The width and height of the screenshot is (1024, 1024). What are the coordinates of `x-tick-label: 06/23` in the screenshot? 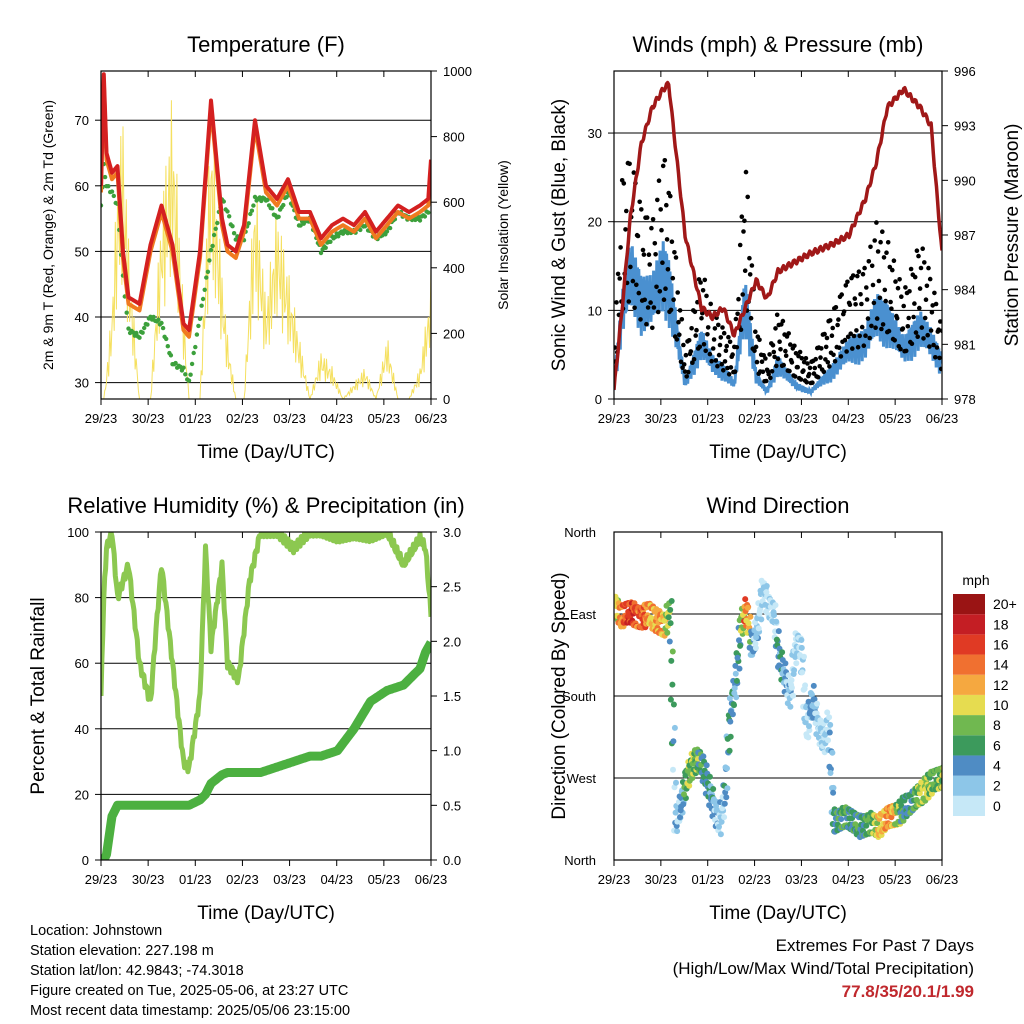 It's located at (942, 418).